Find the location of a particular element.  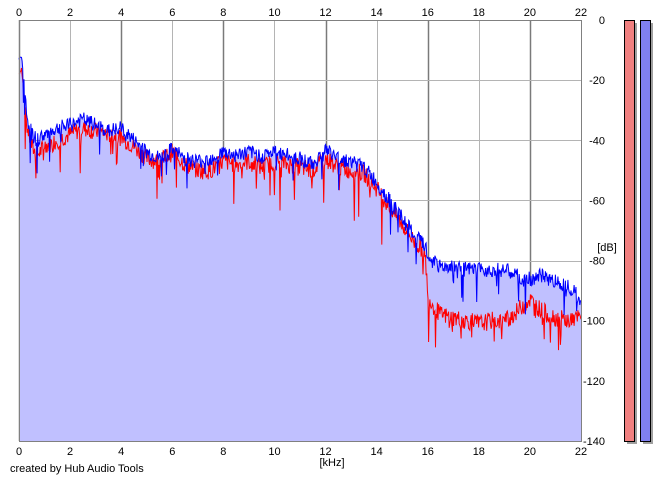

y-tick-label: -80 is located at coordinates (597, 262).